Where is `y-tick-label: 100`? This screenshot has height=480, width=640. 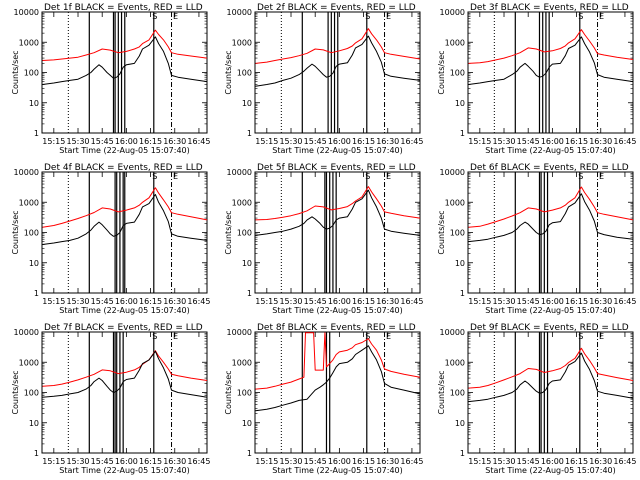
y-tick-label: 100 is located at coordinates (31, 393).